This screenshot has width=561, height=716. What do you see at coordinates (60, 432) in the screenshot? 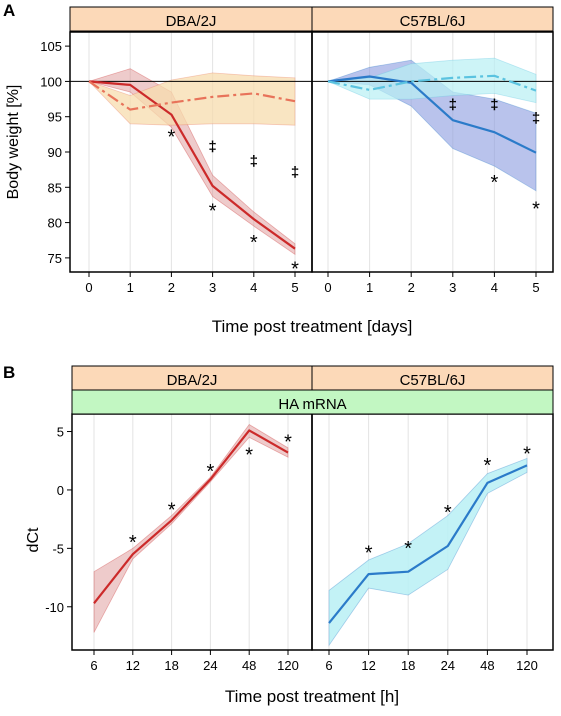
I see `chart-b-ytick-label: 5` at bounding box center [60, 432].